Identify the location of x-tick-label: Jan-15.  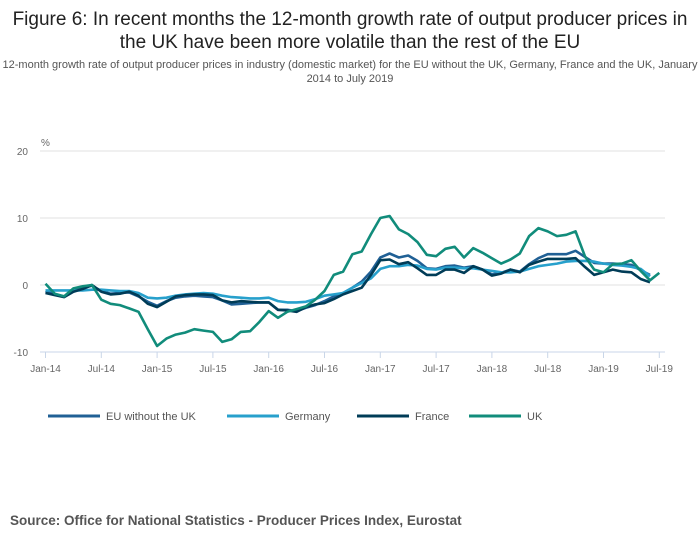
(157, 369).